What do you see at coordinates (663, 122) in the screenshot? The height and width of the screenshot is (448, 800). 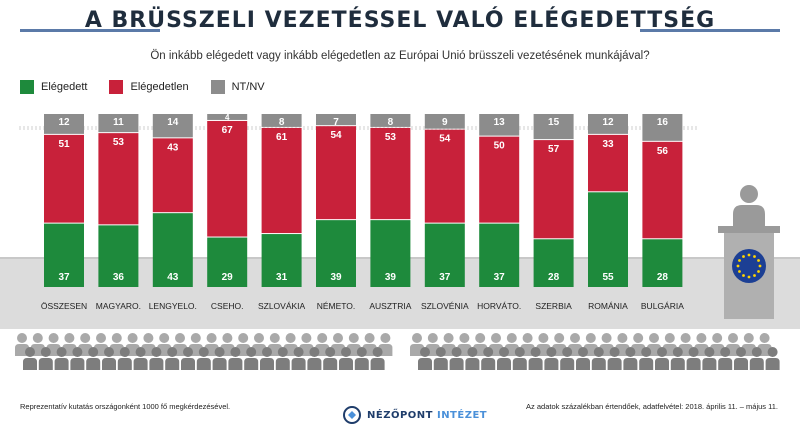 I see `data-label: 16` at bounding box center [663, 122].